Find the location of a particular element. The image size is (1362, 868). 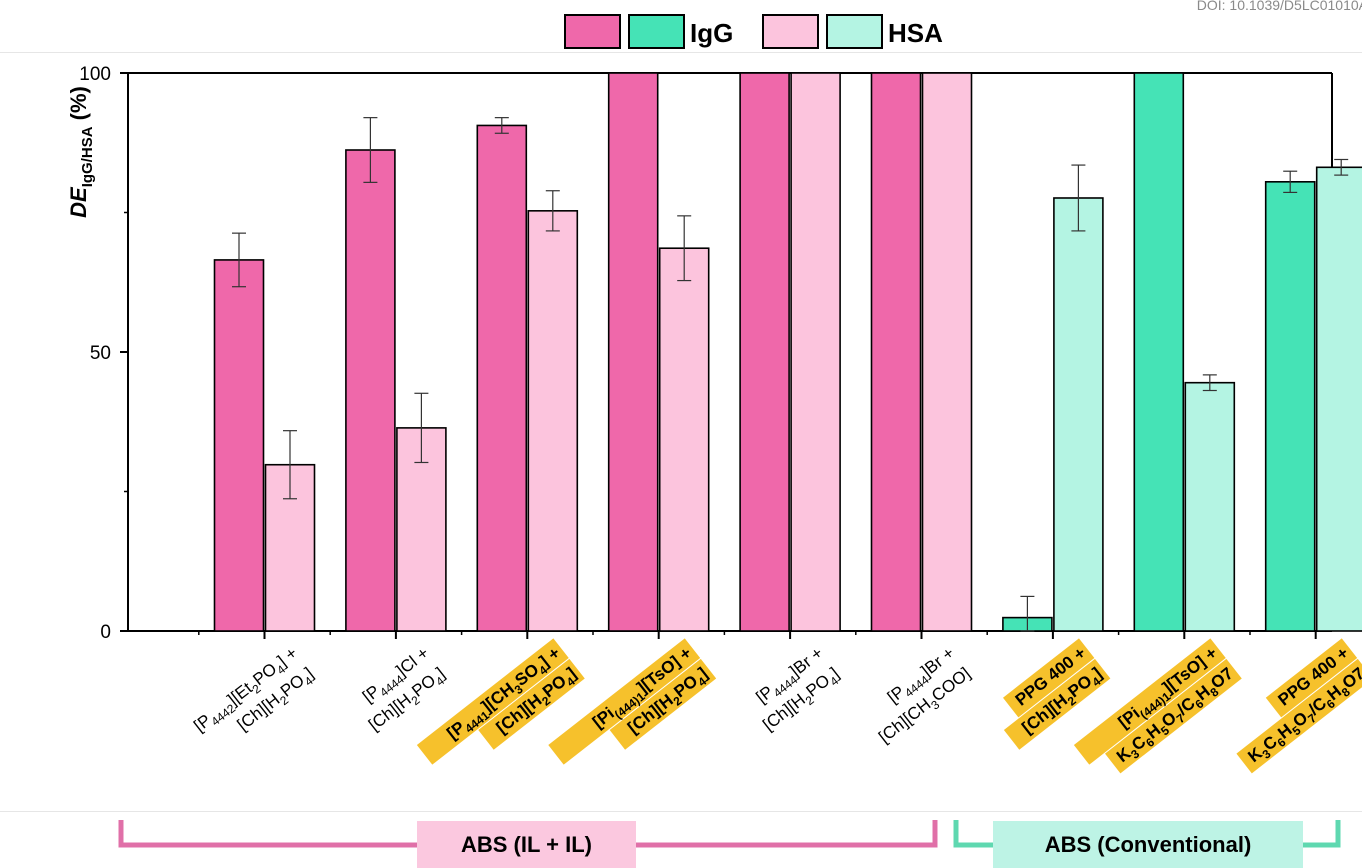

x-tick-label-9: PPG 400 +K3C6H5O7/C6H8O7 is located at coordinates (1299, 706).